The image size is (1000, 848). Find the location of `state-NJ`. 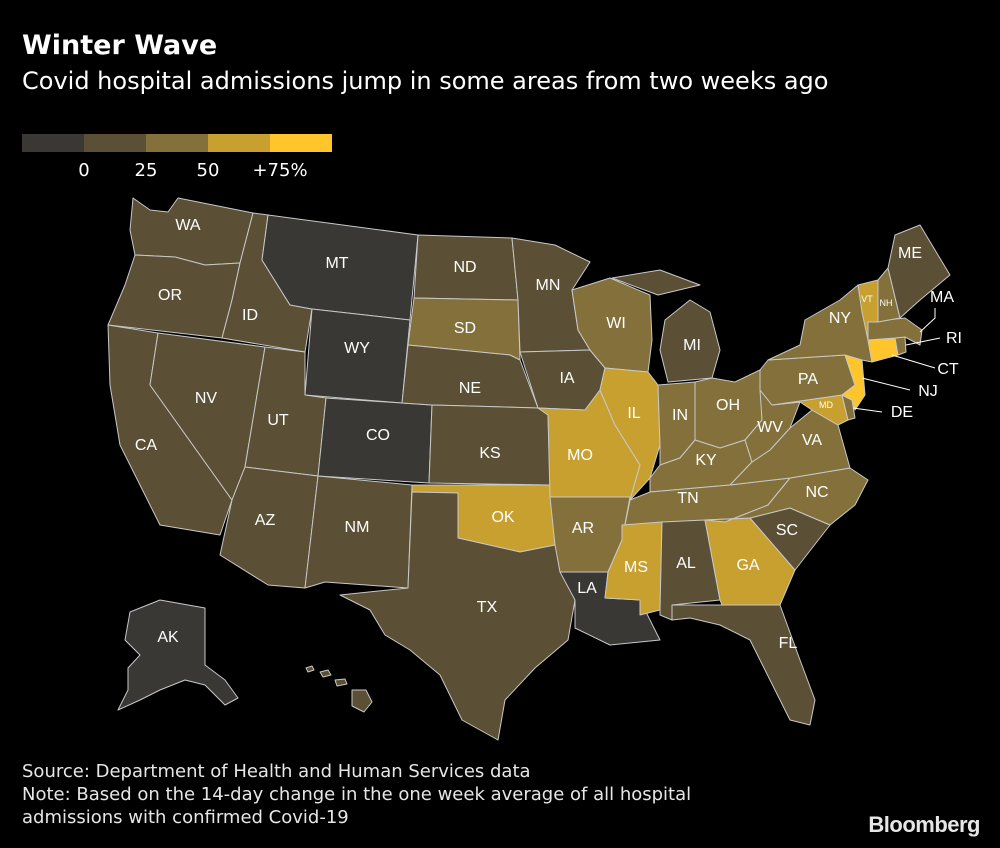

state-NJ is located at coordinates (853, 382).